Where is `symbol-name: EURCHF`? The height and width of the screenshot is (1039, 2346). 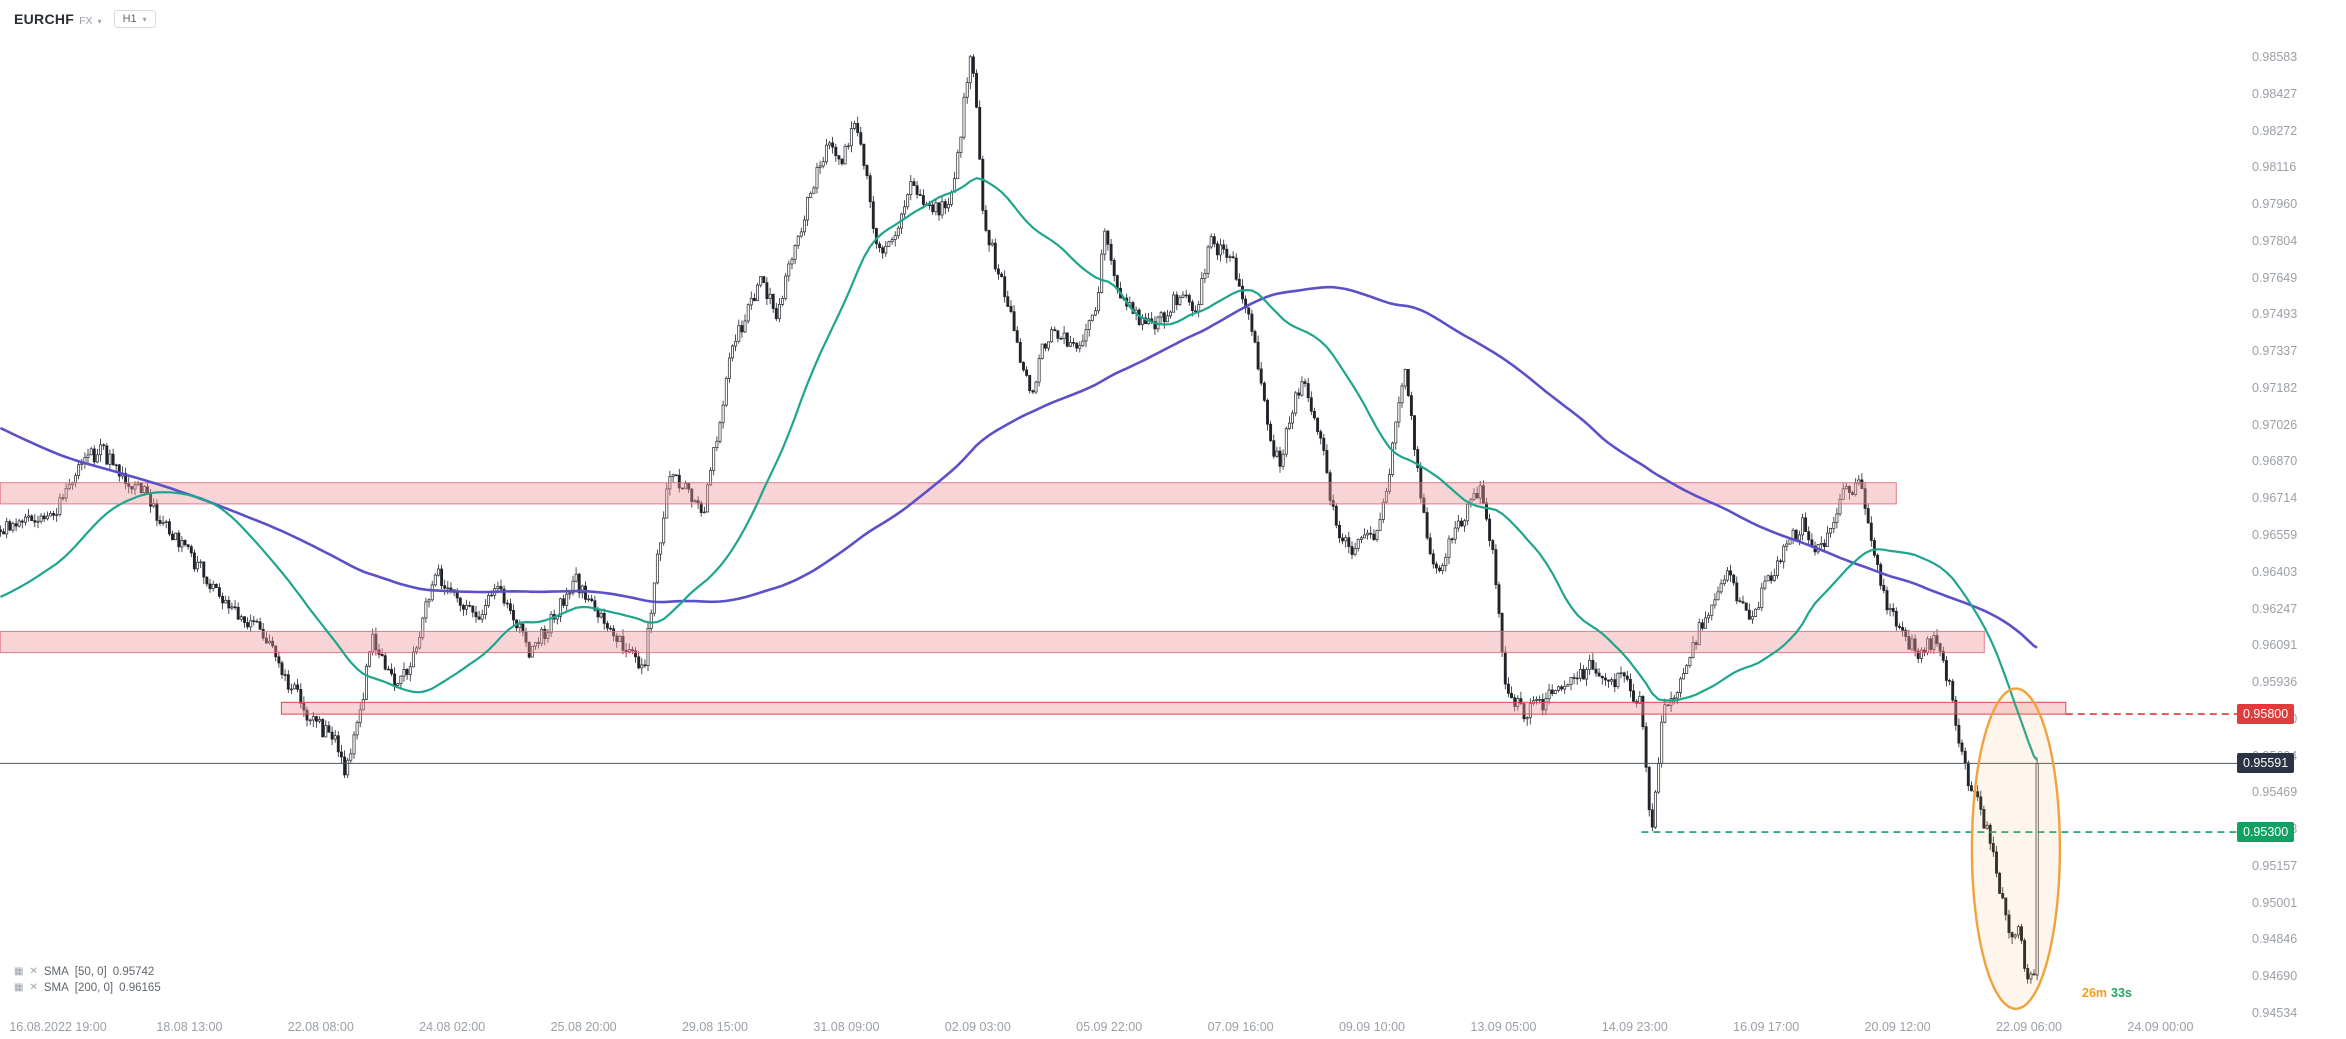
symbol-name: EURCHF is located at coordinates (44, 19).